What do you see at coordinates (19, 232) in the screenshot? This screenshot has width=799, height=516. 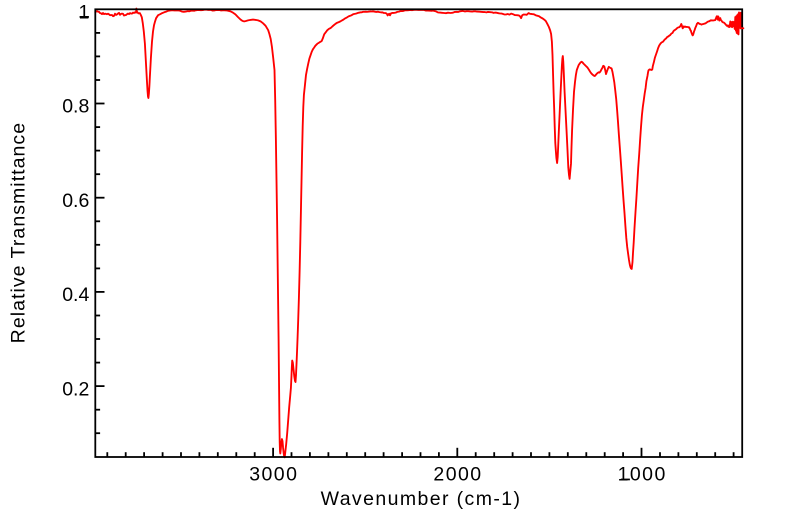 I see `svg-text: Relative Transmittance` at bounding box center [19, 232].